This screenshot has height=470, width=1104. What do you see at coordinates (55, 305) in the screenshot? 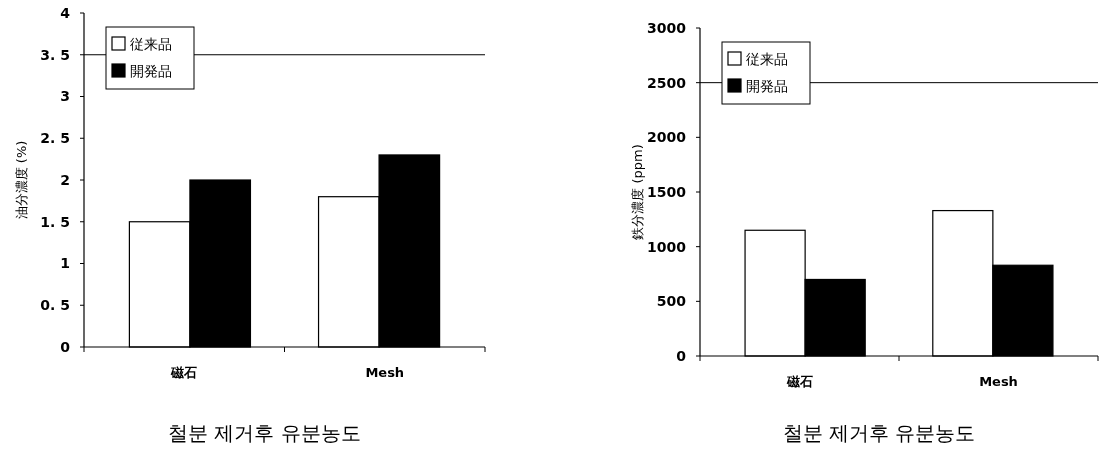
I see `y-tick-label: 0. 5` at bounding box center [55, 305].